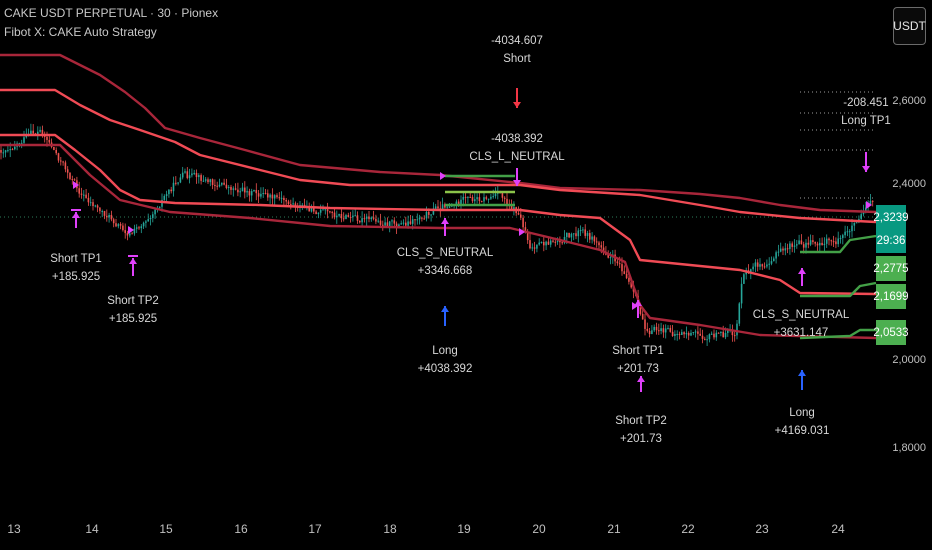 The image size is (932, 550). What do you see at coordinates (891, 217) in the screenshot?
I see `last-price-tag: 2,3239` at bounding box center [891, 217].